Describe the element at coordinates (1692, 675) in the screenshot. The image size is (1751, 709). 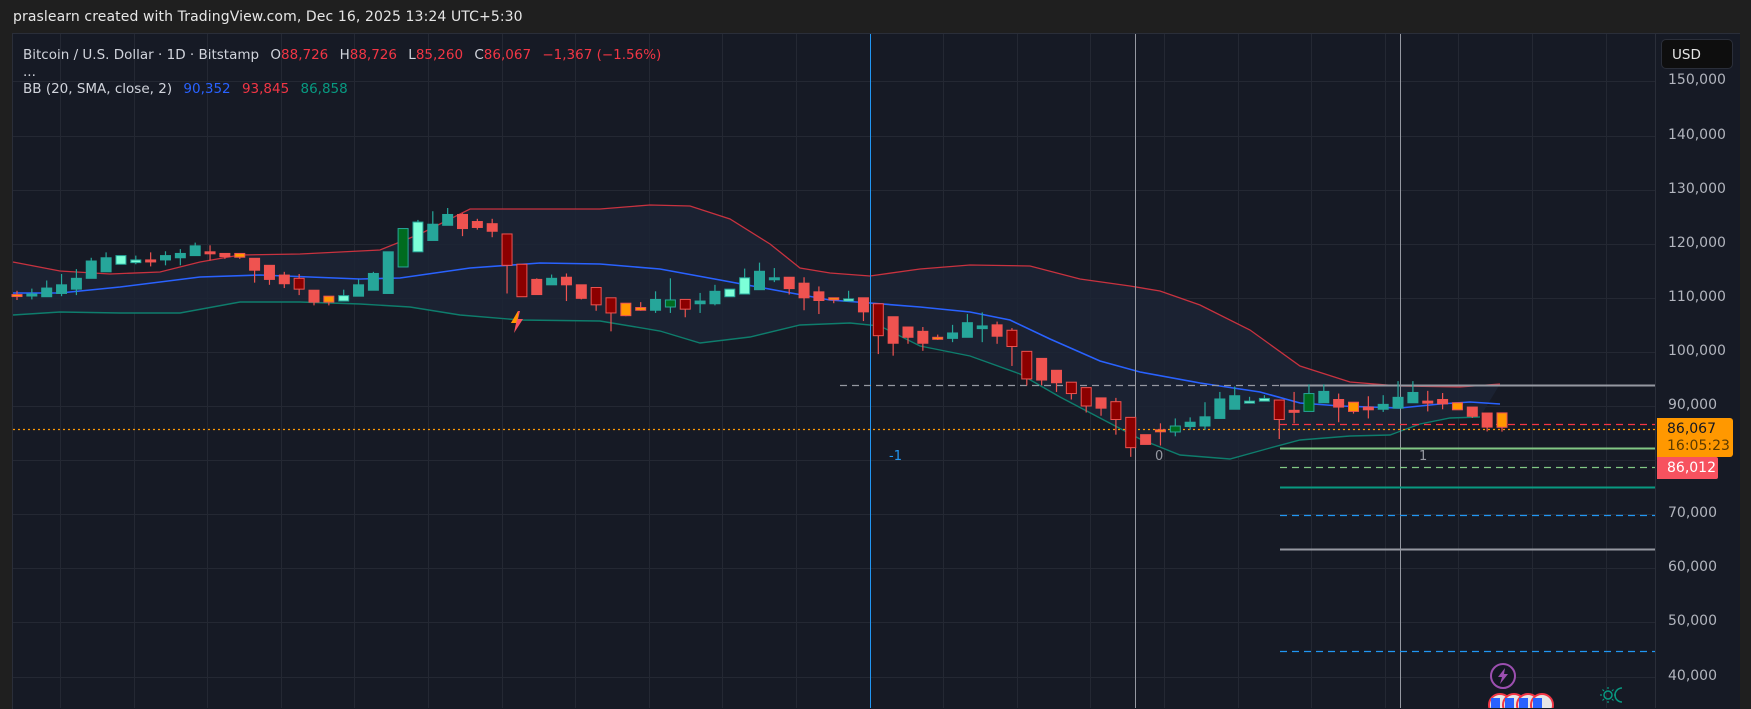
I see `price-tick-label: 40,000` at that location.